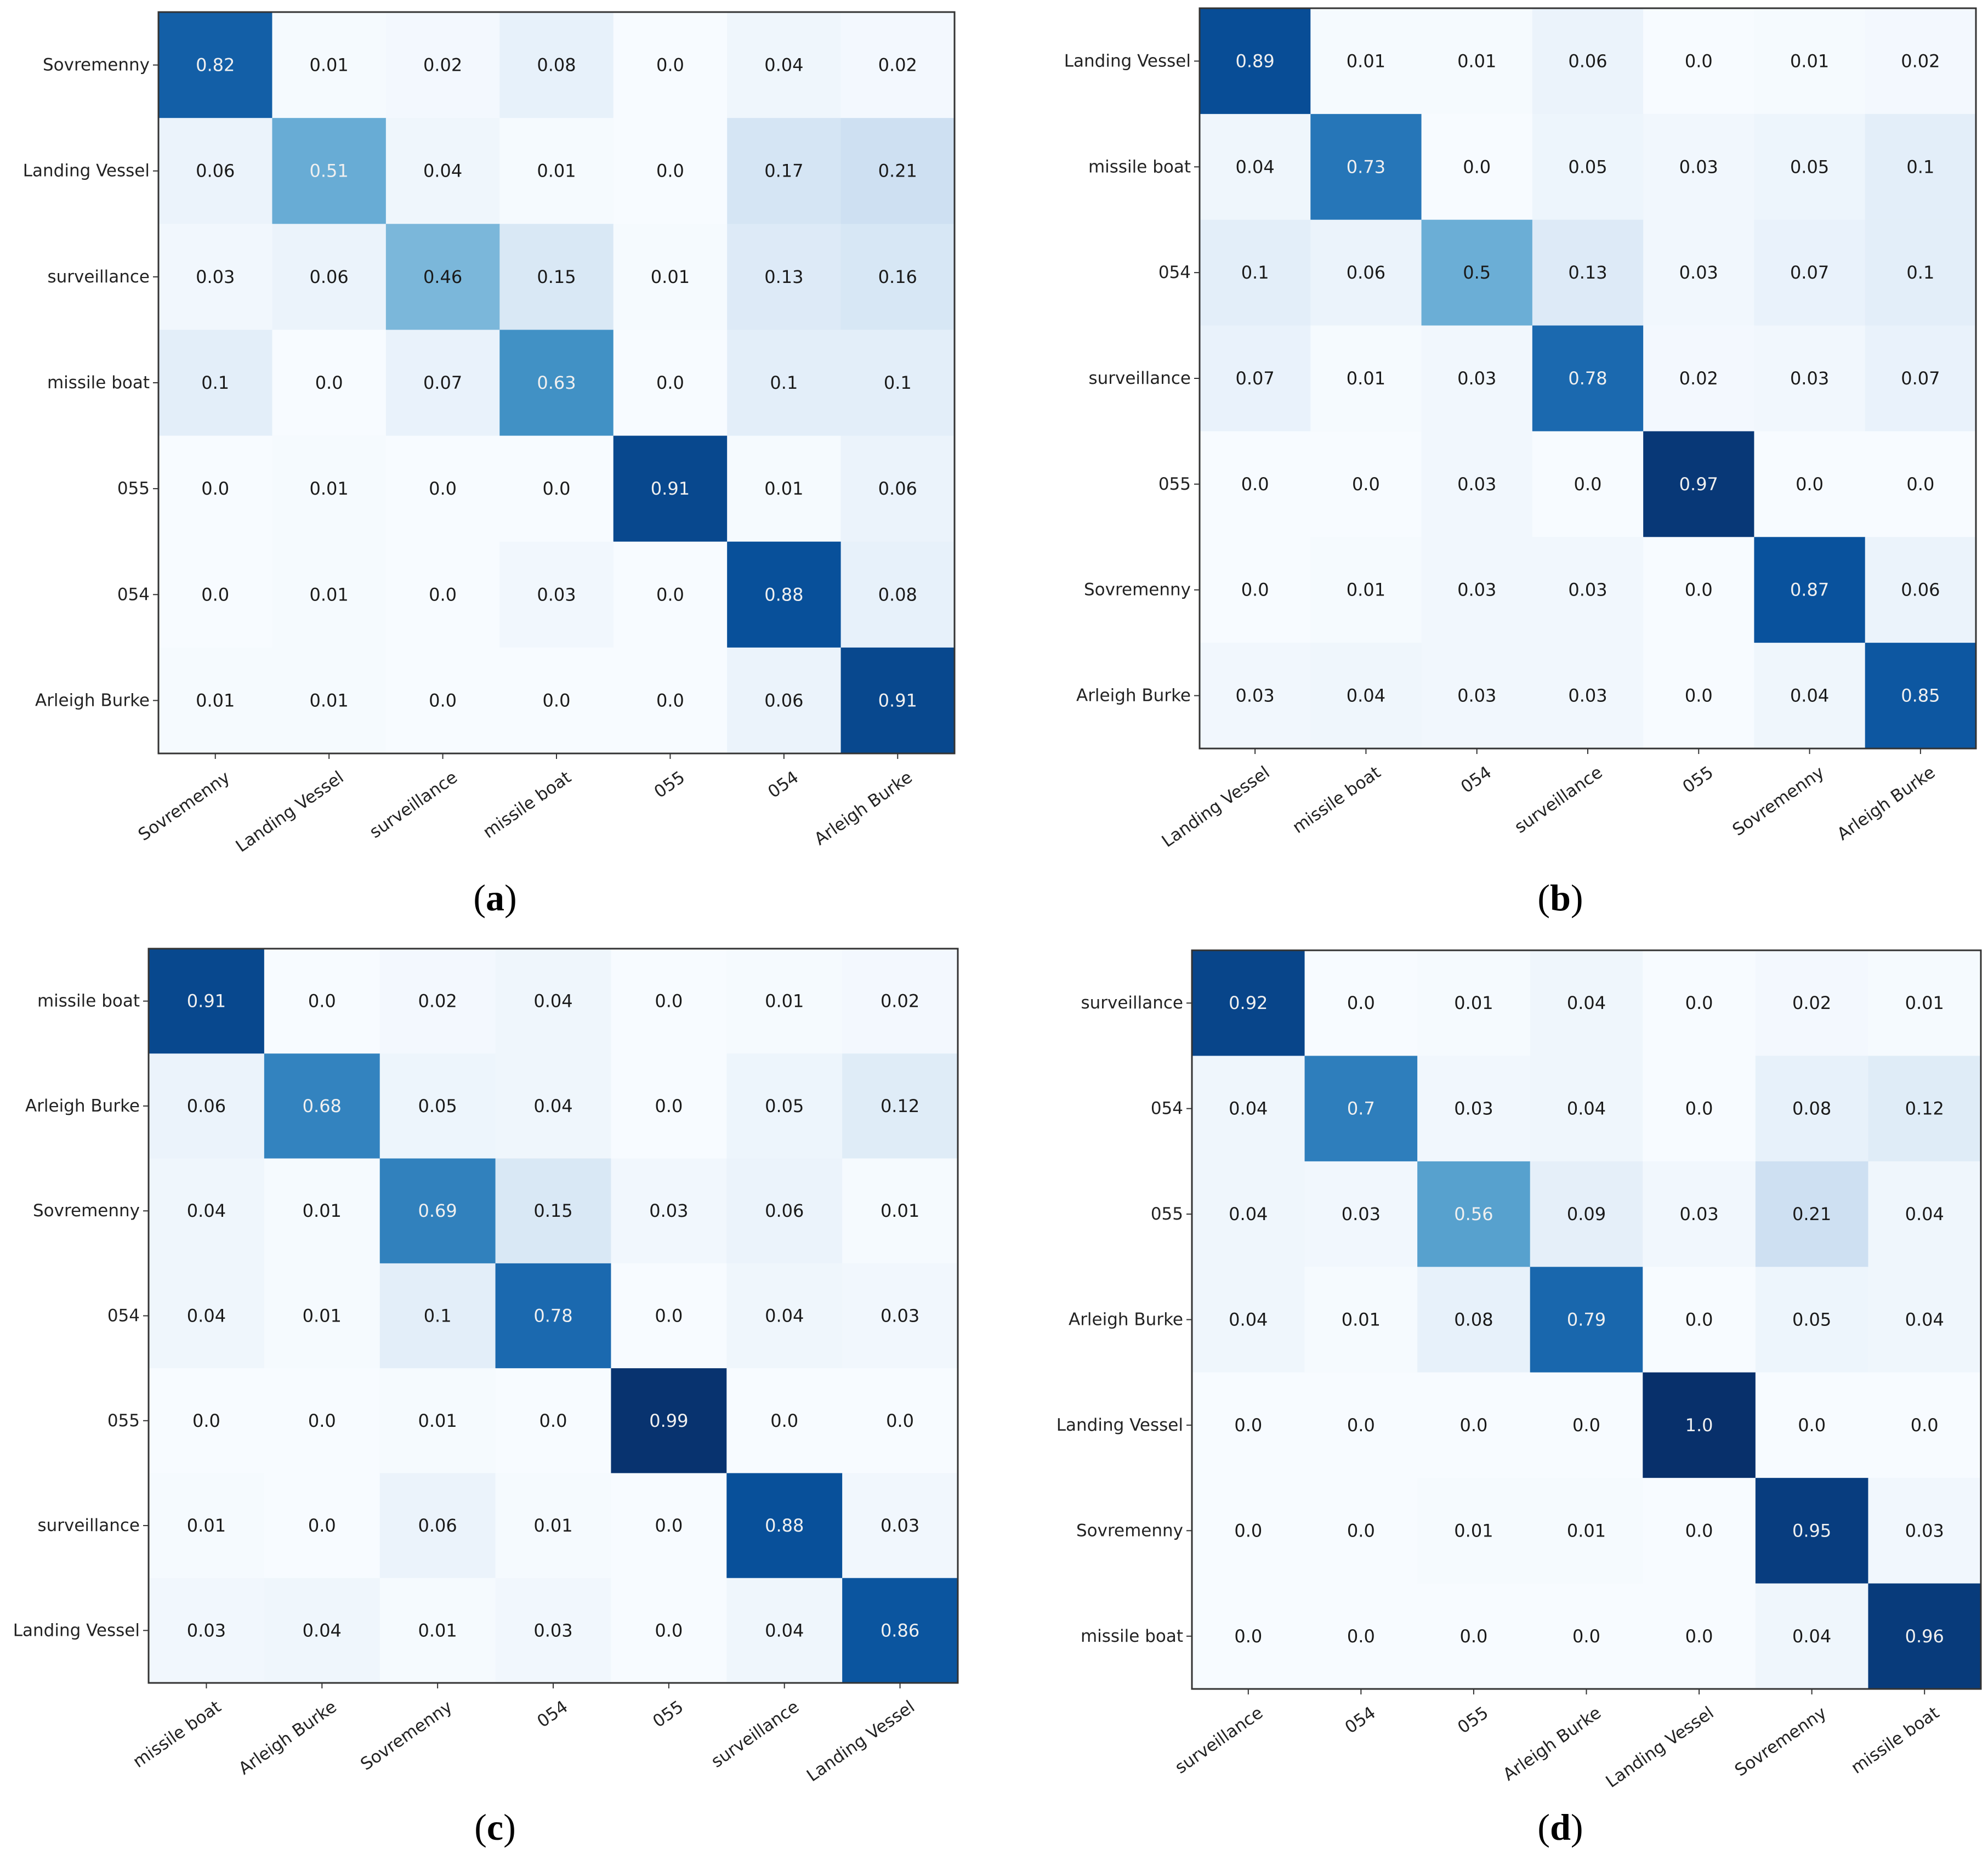  What do you see at coordinates (784, 1525) in the screenshot?
I see `cell-value-label: 0.88` at bounding box center [784, 1525].